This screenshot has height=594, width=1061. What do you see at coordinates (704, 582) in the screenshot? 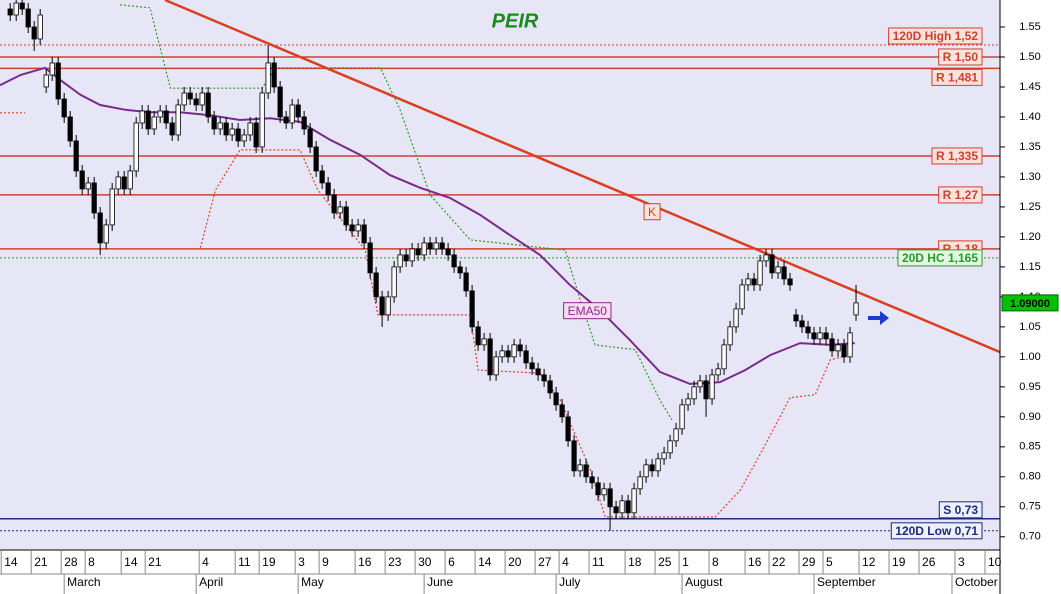
I see `month-label: August` at bounding box center [704, 582].